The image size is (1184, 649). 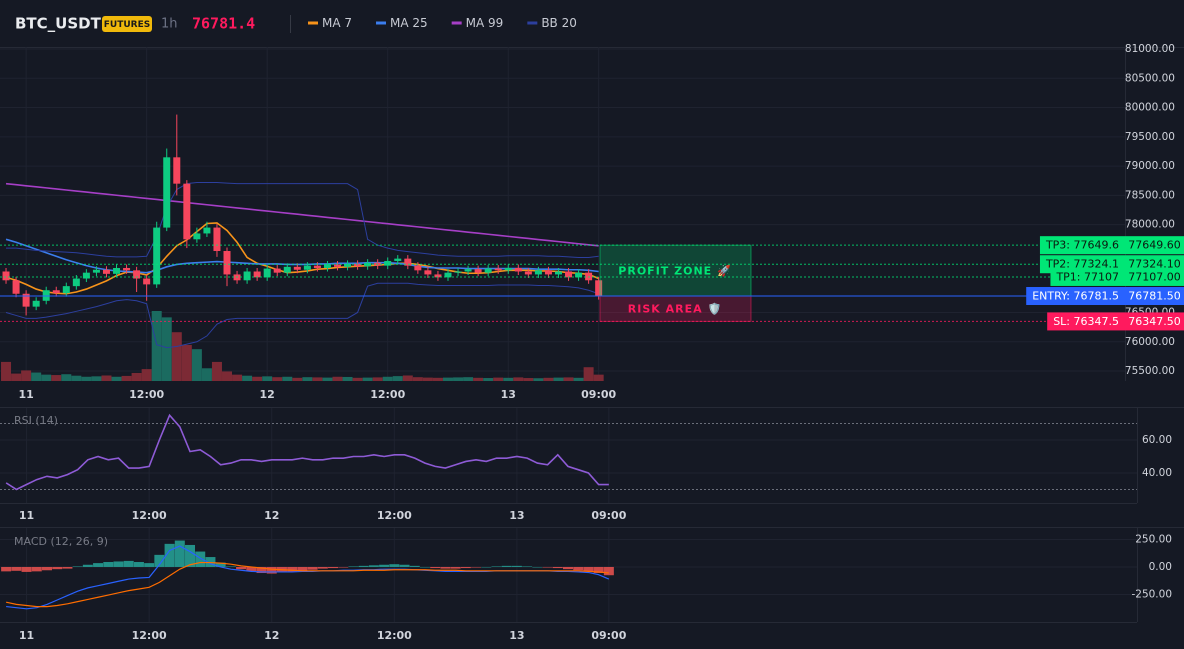 What do you see at coordinates (169, 24) in the screenshot?
I see `interval: 1h` at bounding box center [169, 24].